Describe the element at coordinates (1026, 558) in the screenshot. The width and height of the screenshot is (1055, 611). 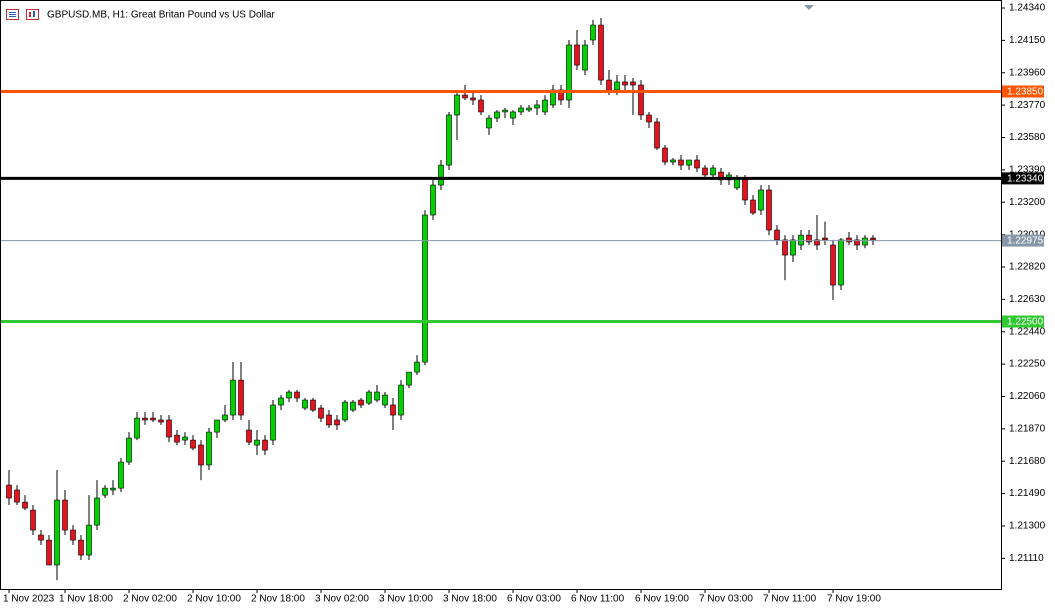
I see `y-tick-label: 1.21110` at that location.